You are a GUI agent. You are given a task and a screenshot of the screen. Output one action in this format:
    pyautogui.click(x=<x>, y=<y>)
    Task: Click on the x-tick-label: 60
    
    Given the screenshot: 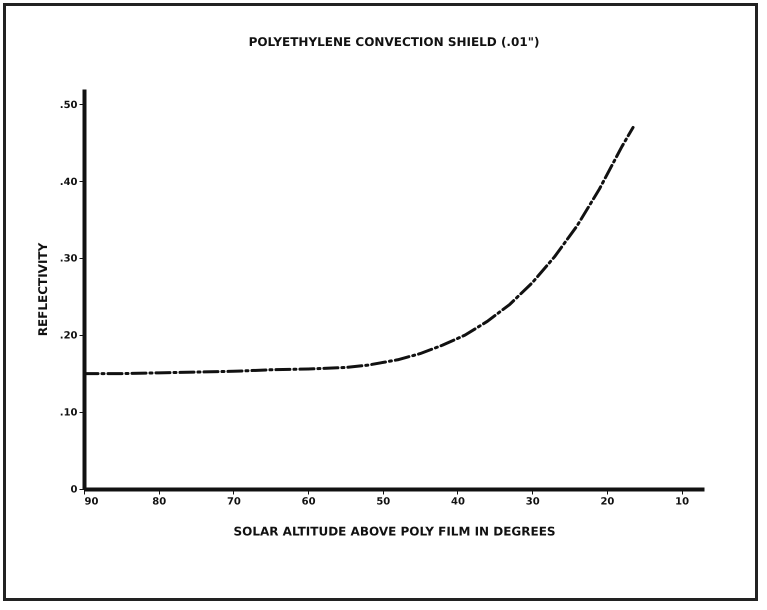 What is the action you would take?
    pyautogui.click(x=309, y=502)
    